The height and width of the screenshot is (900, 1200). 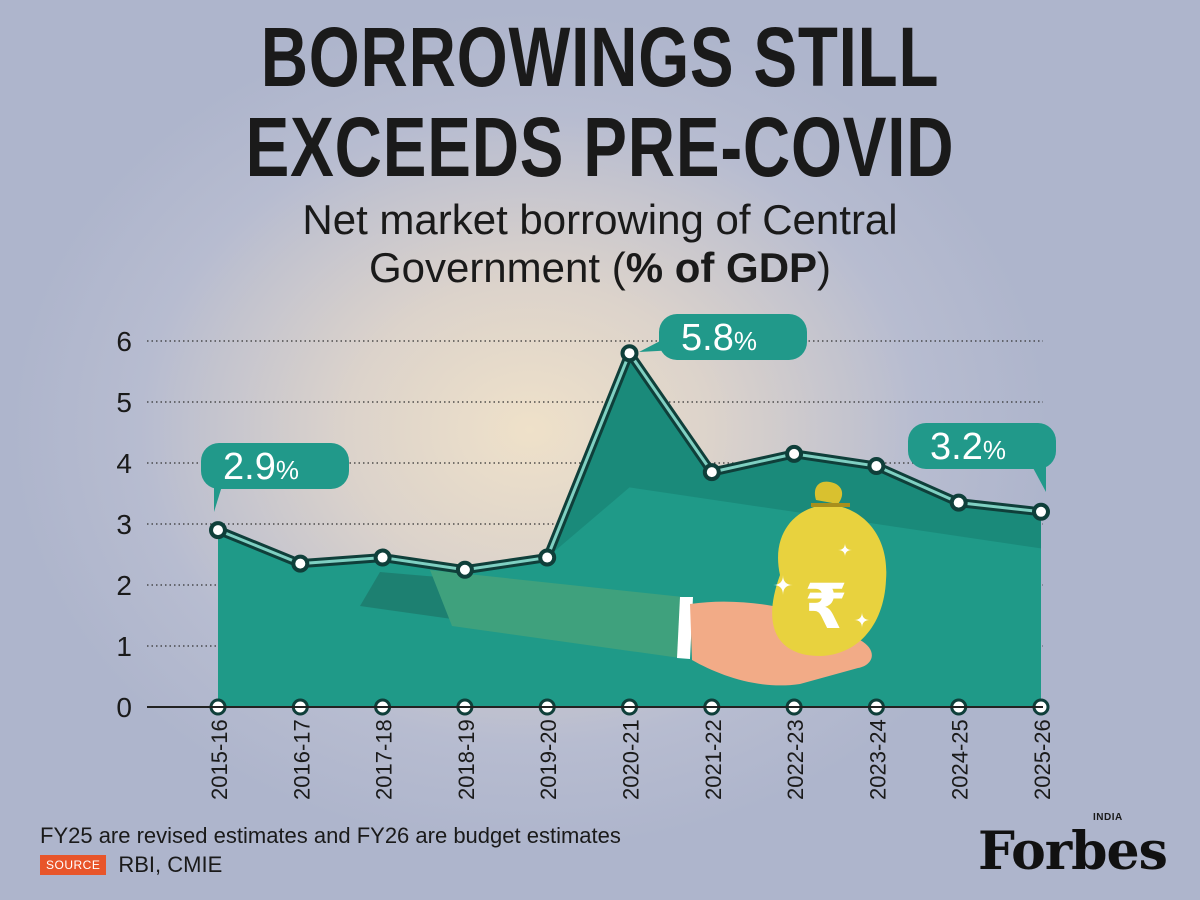 What do you see at coordinates (124, 646) in the screenshot?
I see `y-tick-label-1: 1` at bounding box center [124, 646].